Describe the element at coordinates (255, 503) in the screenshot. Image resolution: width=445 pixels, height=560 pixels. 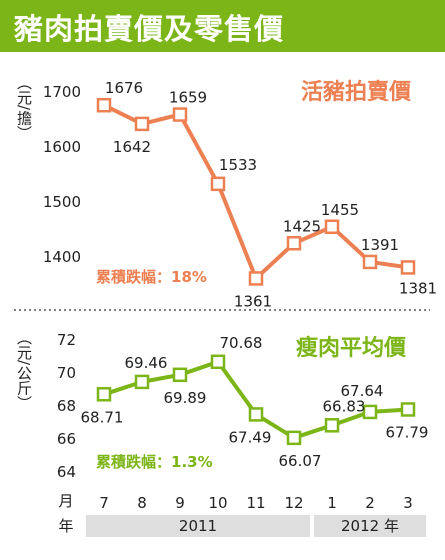
I see `x-tick-label: 11` at that location.